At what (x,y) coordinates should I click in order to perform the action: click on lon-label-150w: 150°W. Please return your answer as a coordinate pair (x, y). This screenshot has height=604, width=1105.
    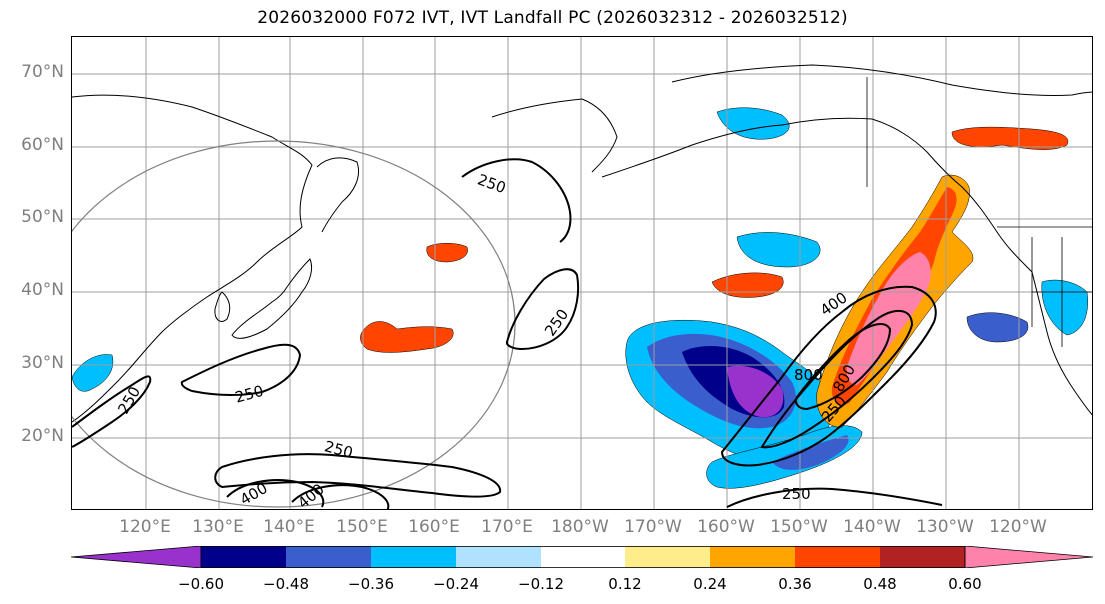
    Looking at the image, I should click on (799, 527).